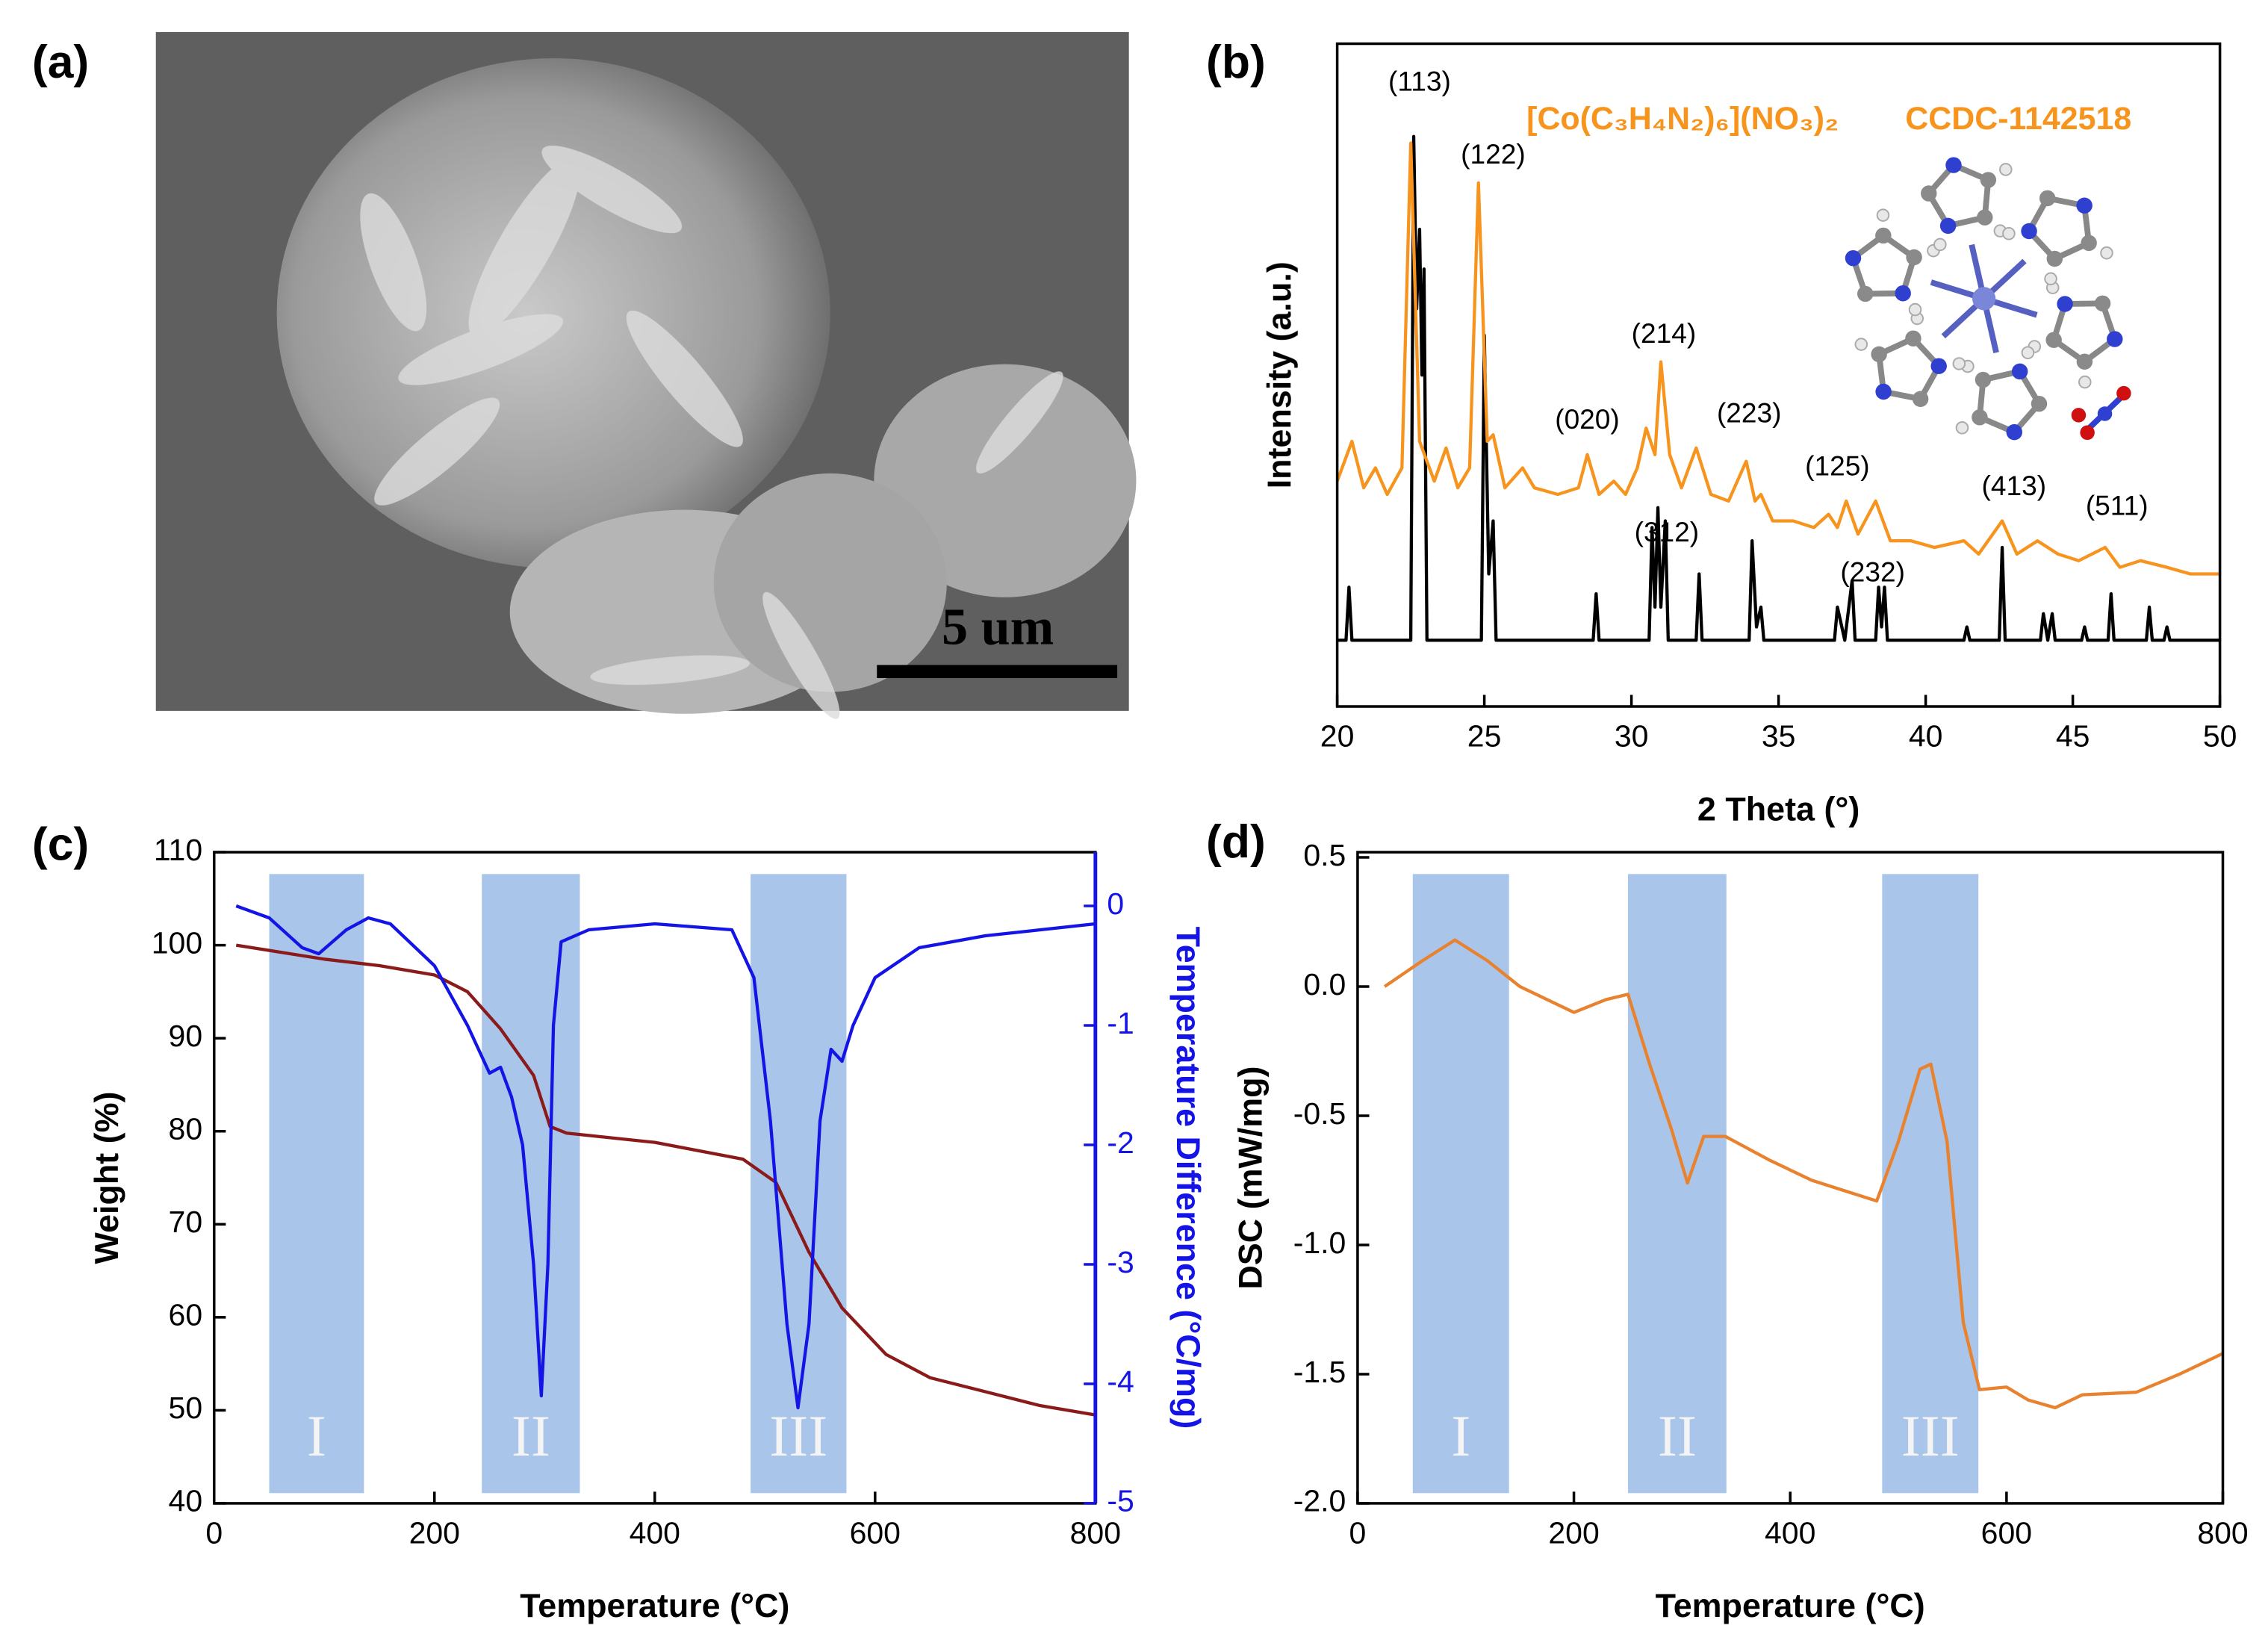  What do you see at coordinates (1493, 154) in the screenshot?
I see `peak-label: (122)` at bounding box center [1493, 154].